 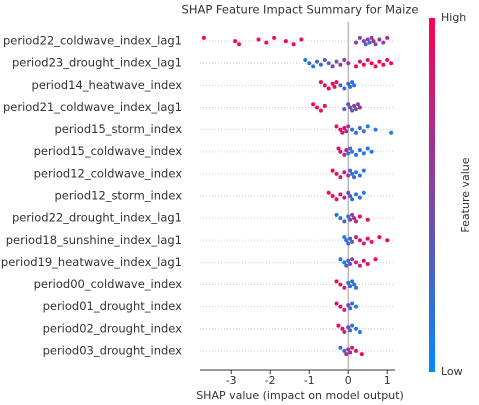 What do you see at coordinates (113, 306) in the screenshot?
I see `y-tick-label: period01_drought_index` at bounding box center [113, 306].